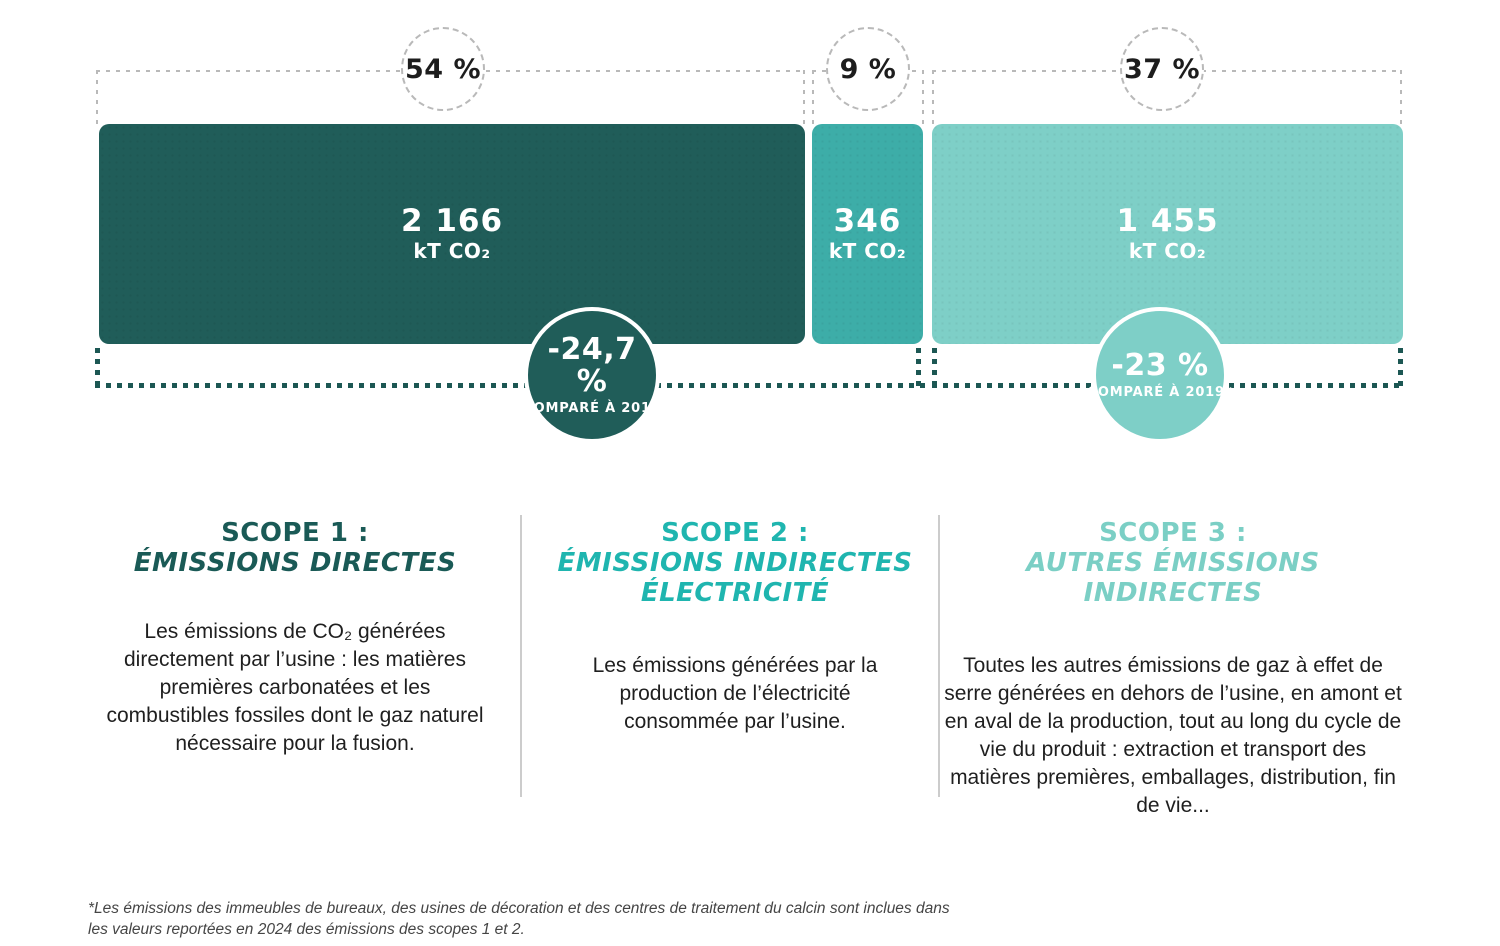  Describe the element at coordinates (1167, 221) in the screenshot. I see `scope3-bar-value: 1 455` at that location.